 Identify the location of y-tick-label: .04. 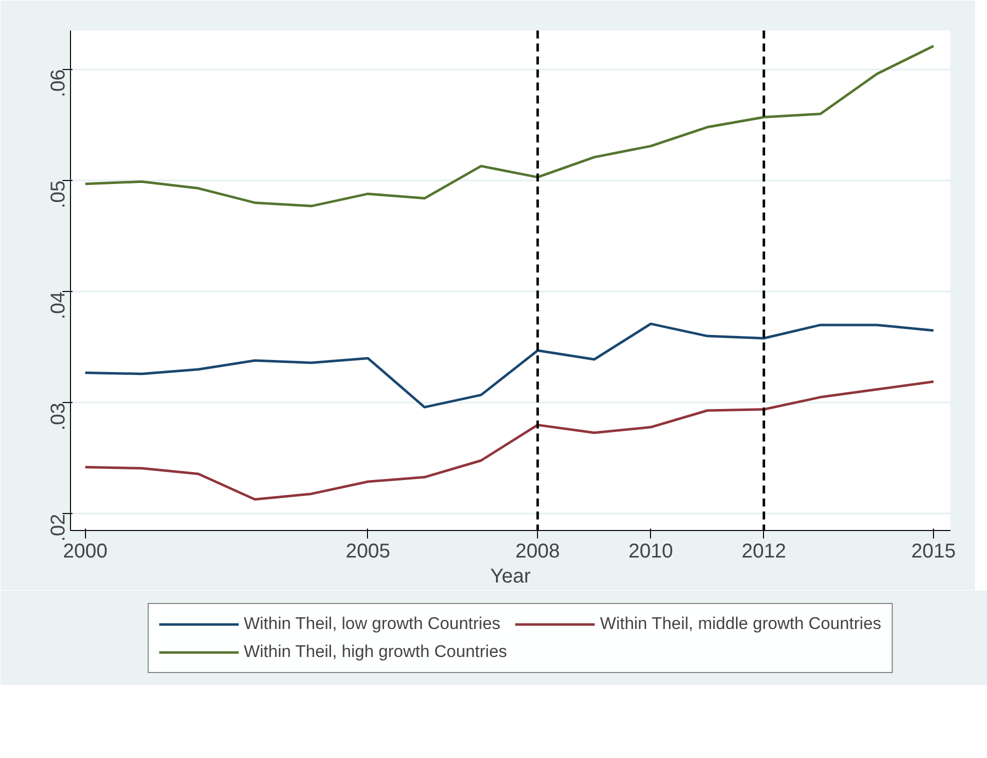
(59, 306).